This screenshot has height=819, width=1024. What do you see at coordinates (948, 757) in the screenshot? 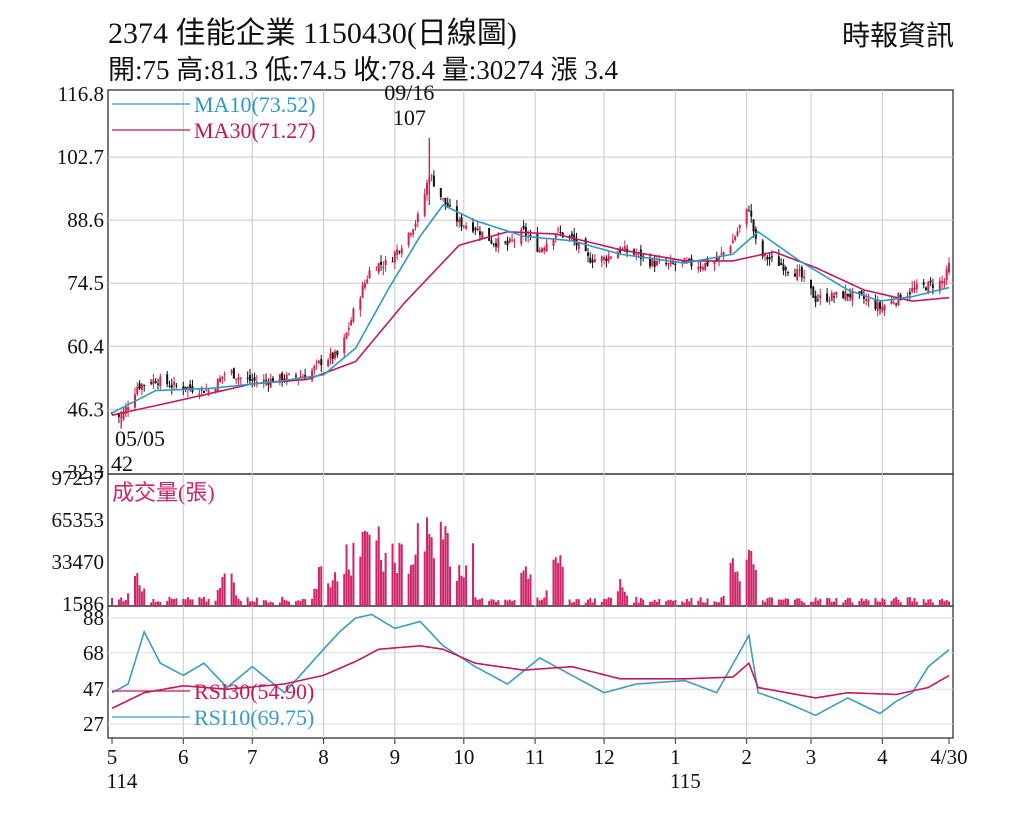
I see `x-tick-label: 4/30` at bounding box center [948, 757].